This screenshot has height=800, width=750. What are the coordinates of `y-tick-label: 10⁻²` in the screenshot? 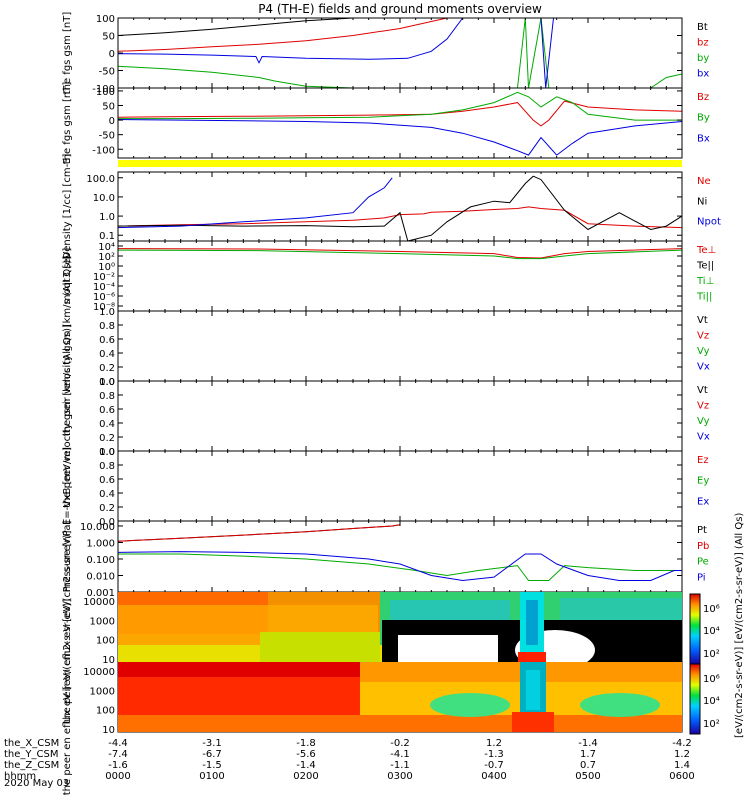 It's located at (104, 277).